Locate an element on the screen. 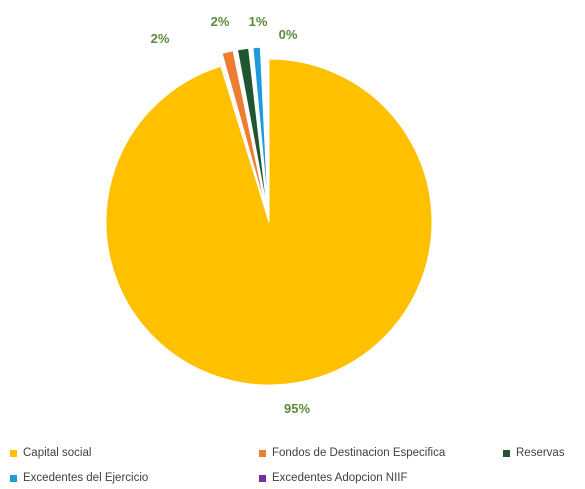  legend-label: Reservas is located at coordinates (540, 453).